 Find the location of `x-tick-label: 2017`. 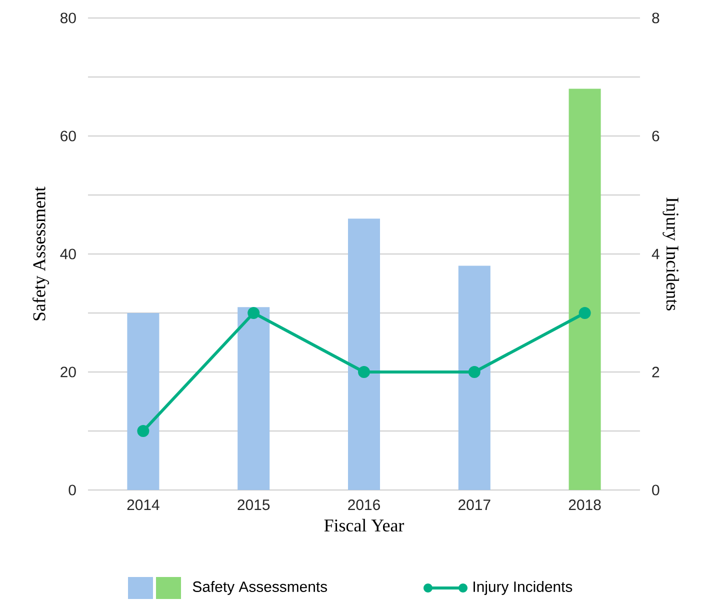

x-tick-label: 2017 is located at coordinates (474, 505).